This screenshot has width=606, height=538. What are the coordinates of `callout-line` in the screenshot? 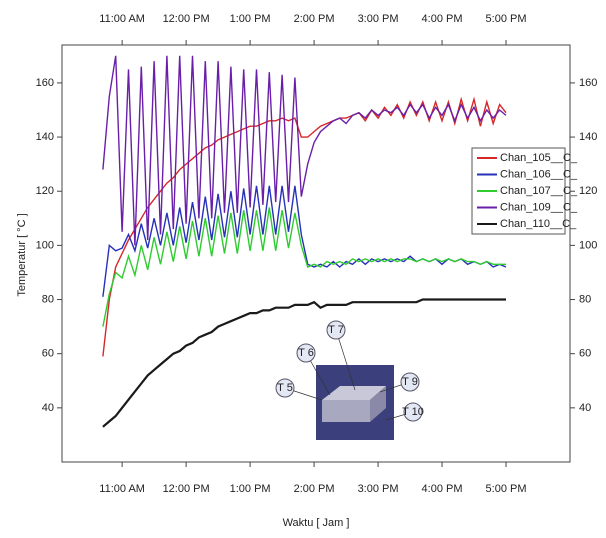 It's located at (345, 360).